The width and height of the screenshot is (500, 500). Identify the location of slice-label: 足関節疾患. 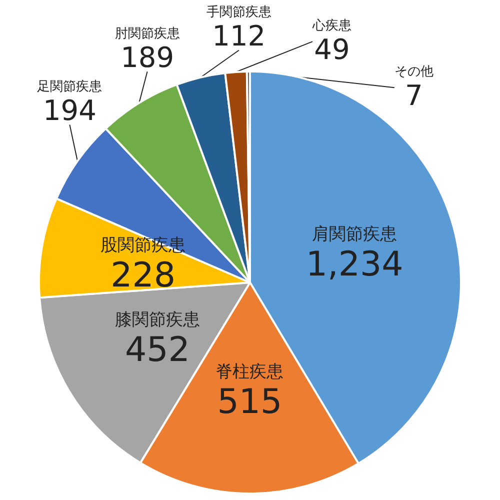
(69, 87).